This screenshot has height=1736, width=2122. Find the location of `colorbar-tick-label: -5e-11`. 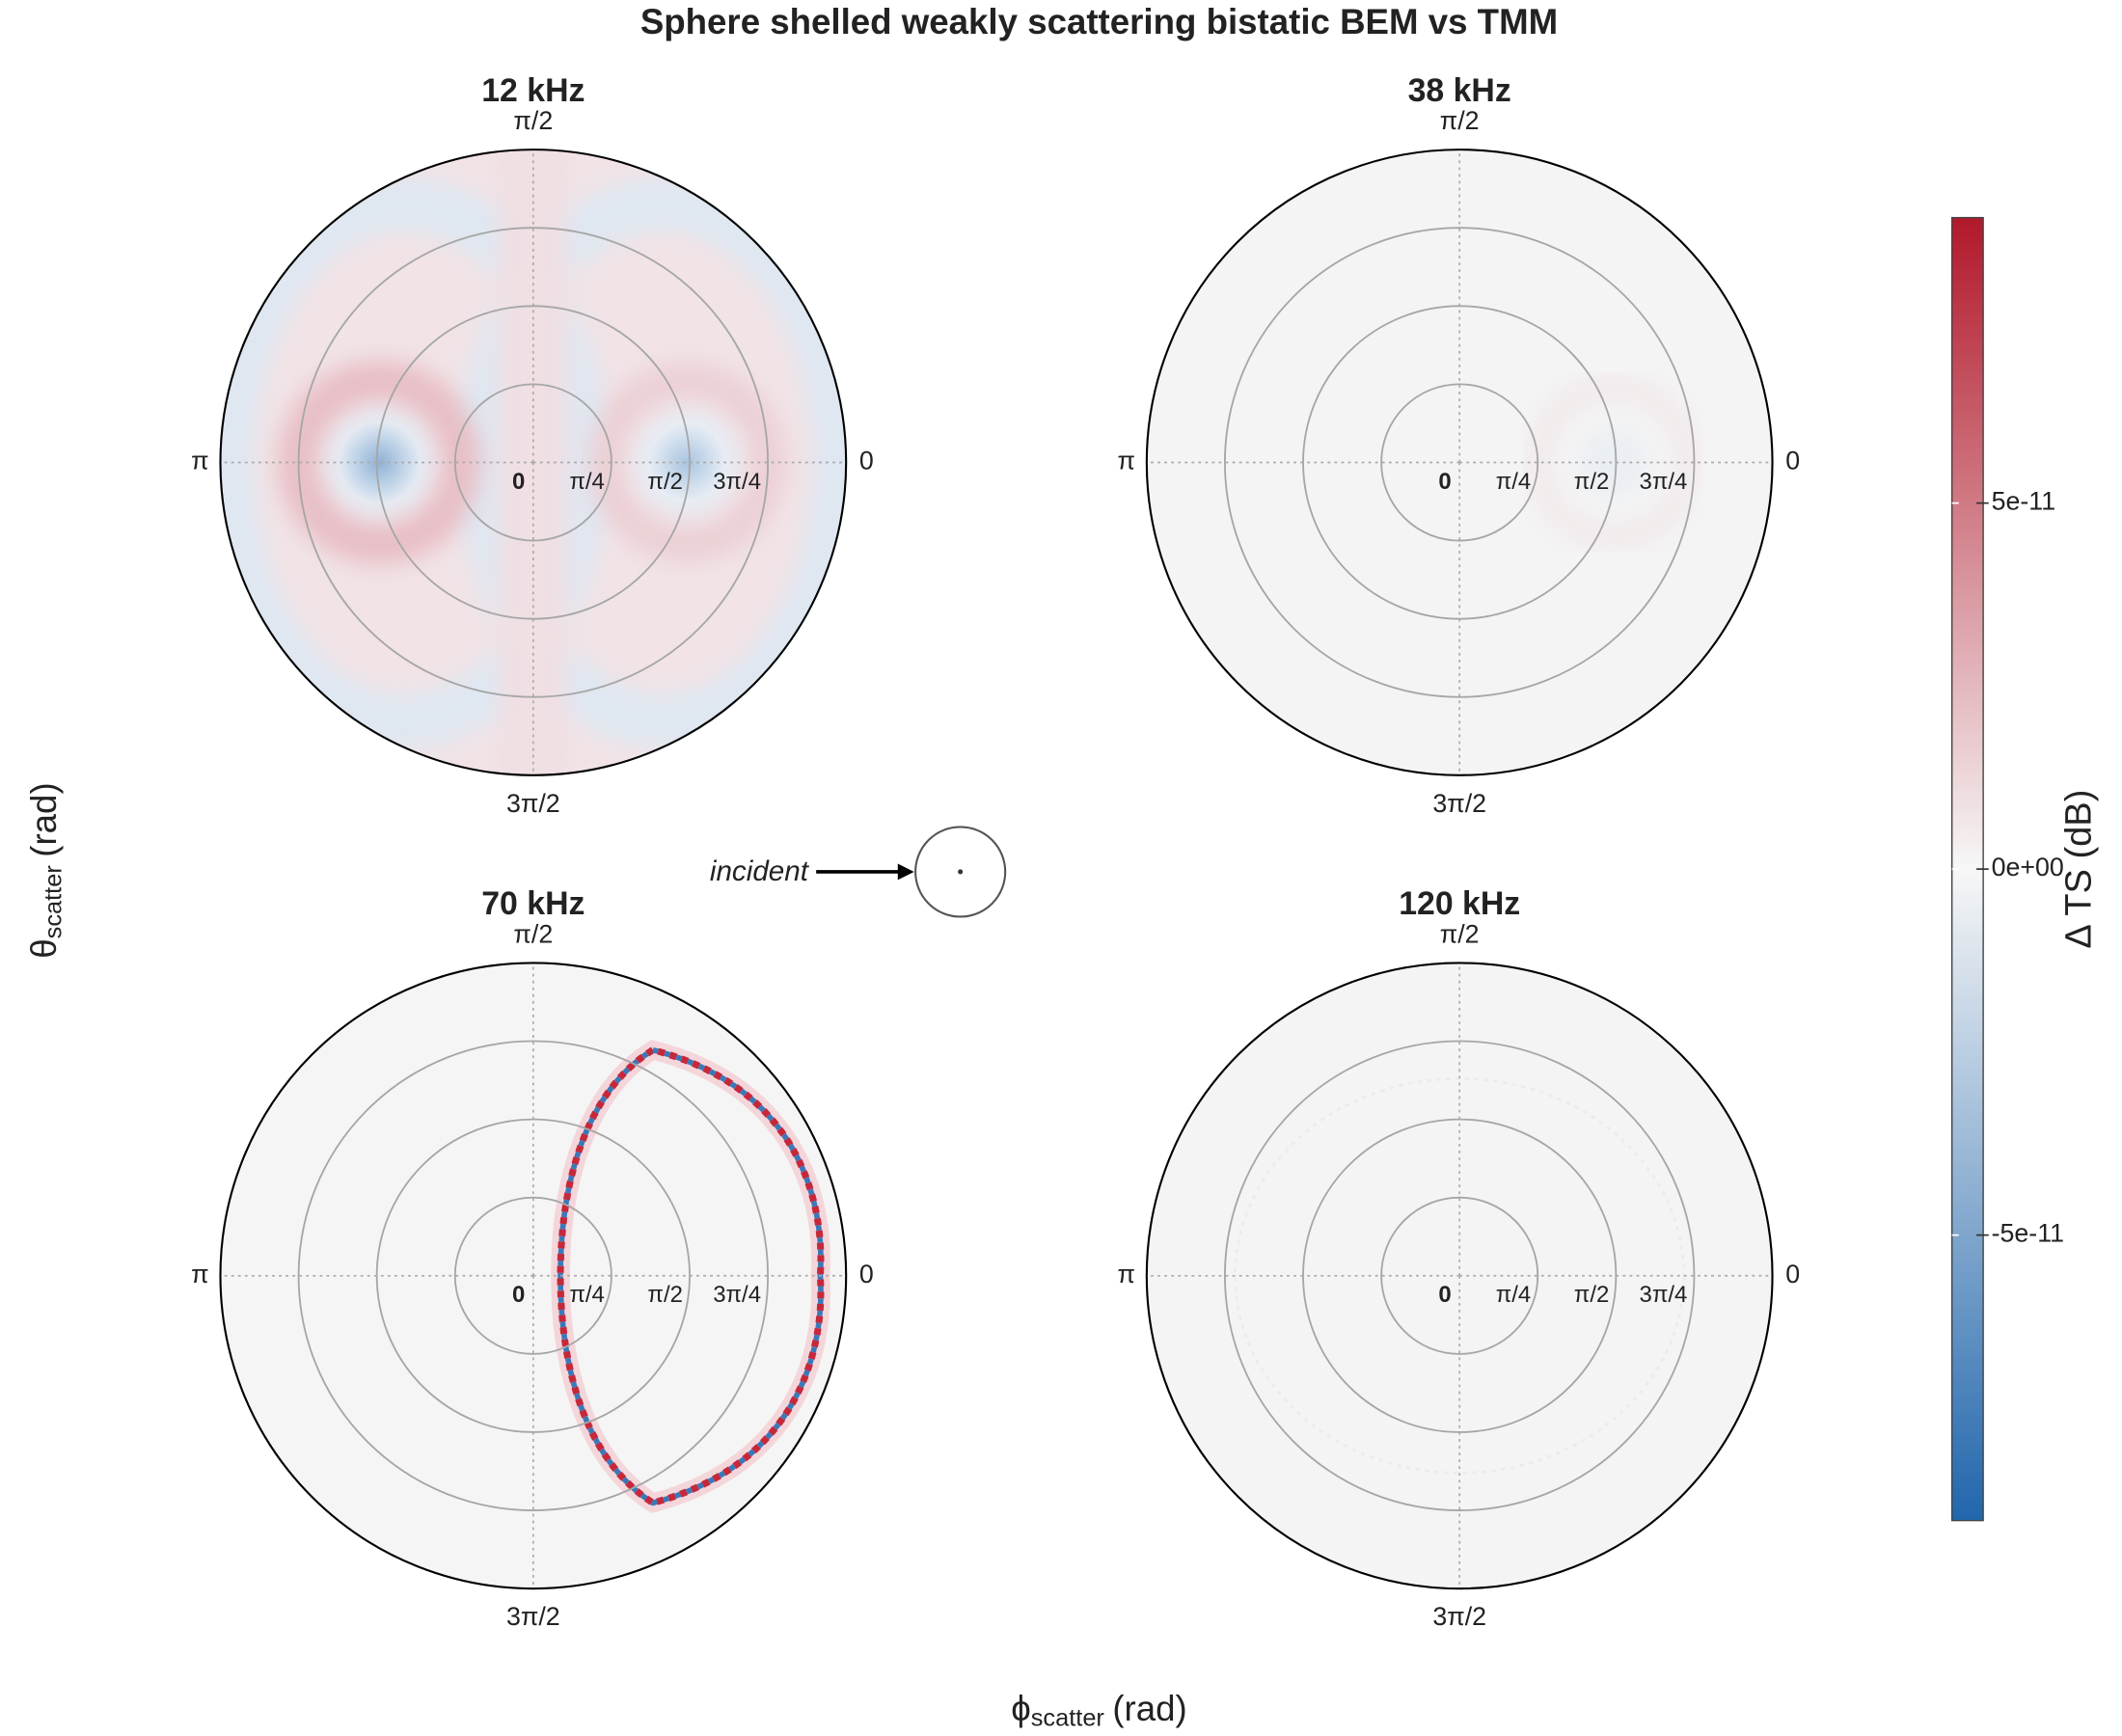

colorbar-tick-label: -5e-11 is located at coordinates (2028, 1234).